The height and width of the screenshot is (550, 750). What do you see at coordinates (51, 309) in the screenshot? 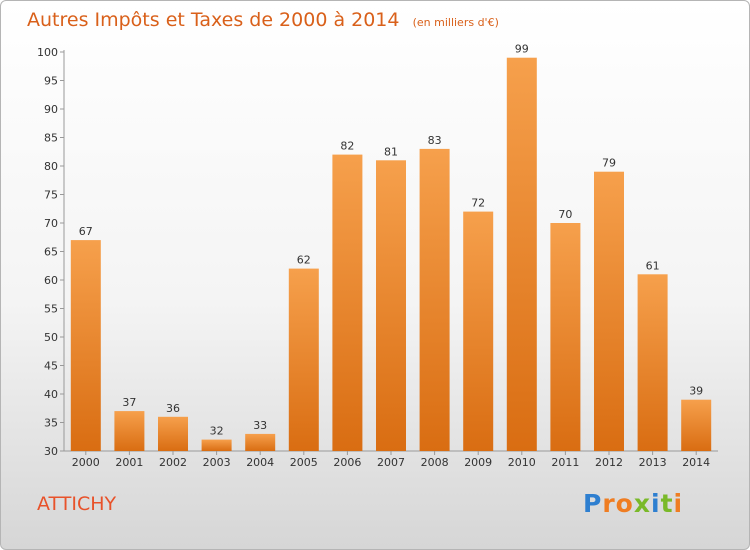
I see `y-tick-label: 55` at bounding box center [51, 309].